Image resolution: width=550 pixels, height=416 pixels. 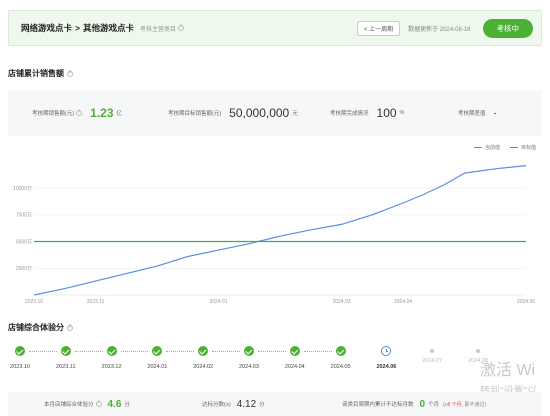 What do you see at coordinates (24, 269) in the screenshot?
I see `y-tick-label: 2500万` at bounding box center [24, 269].